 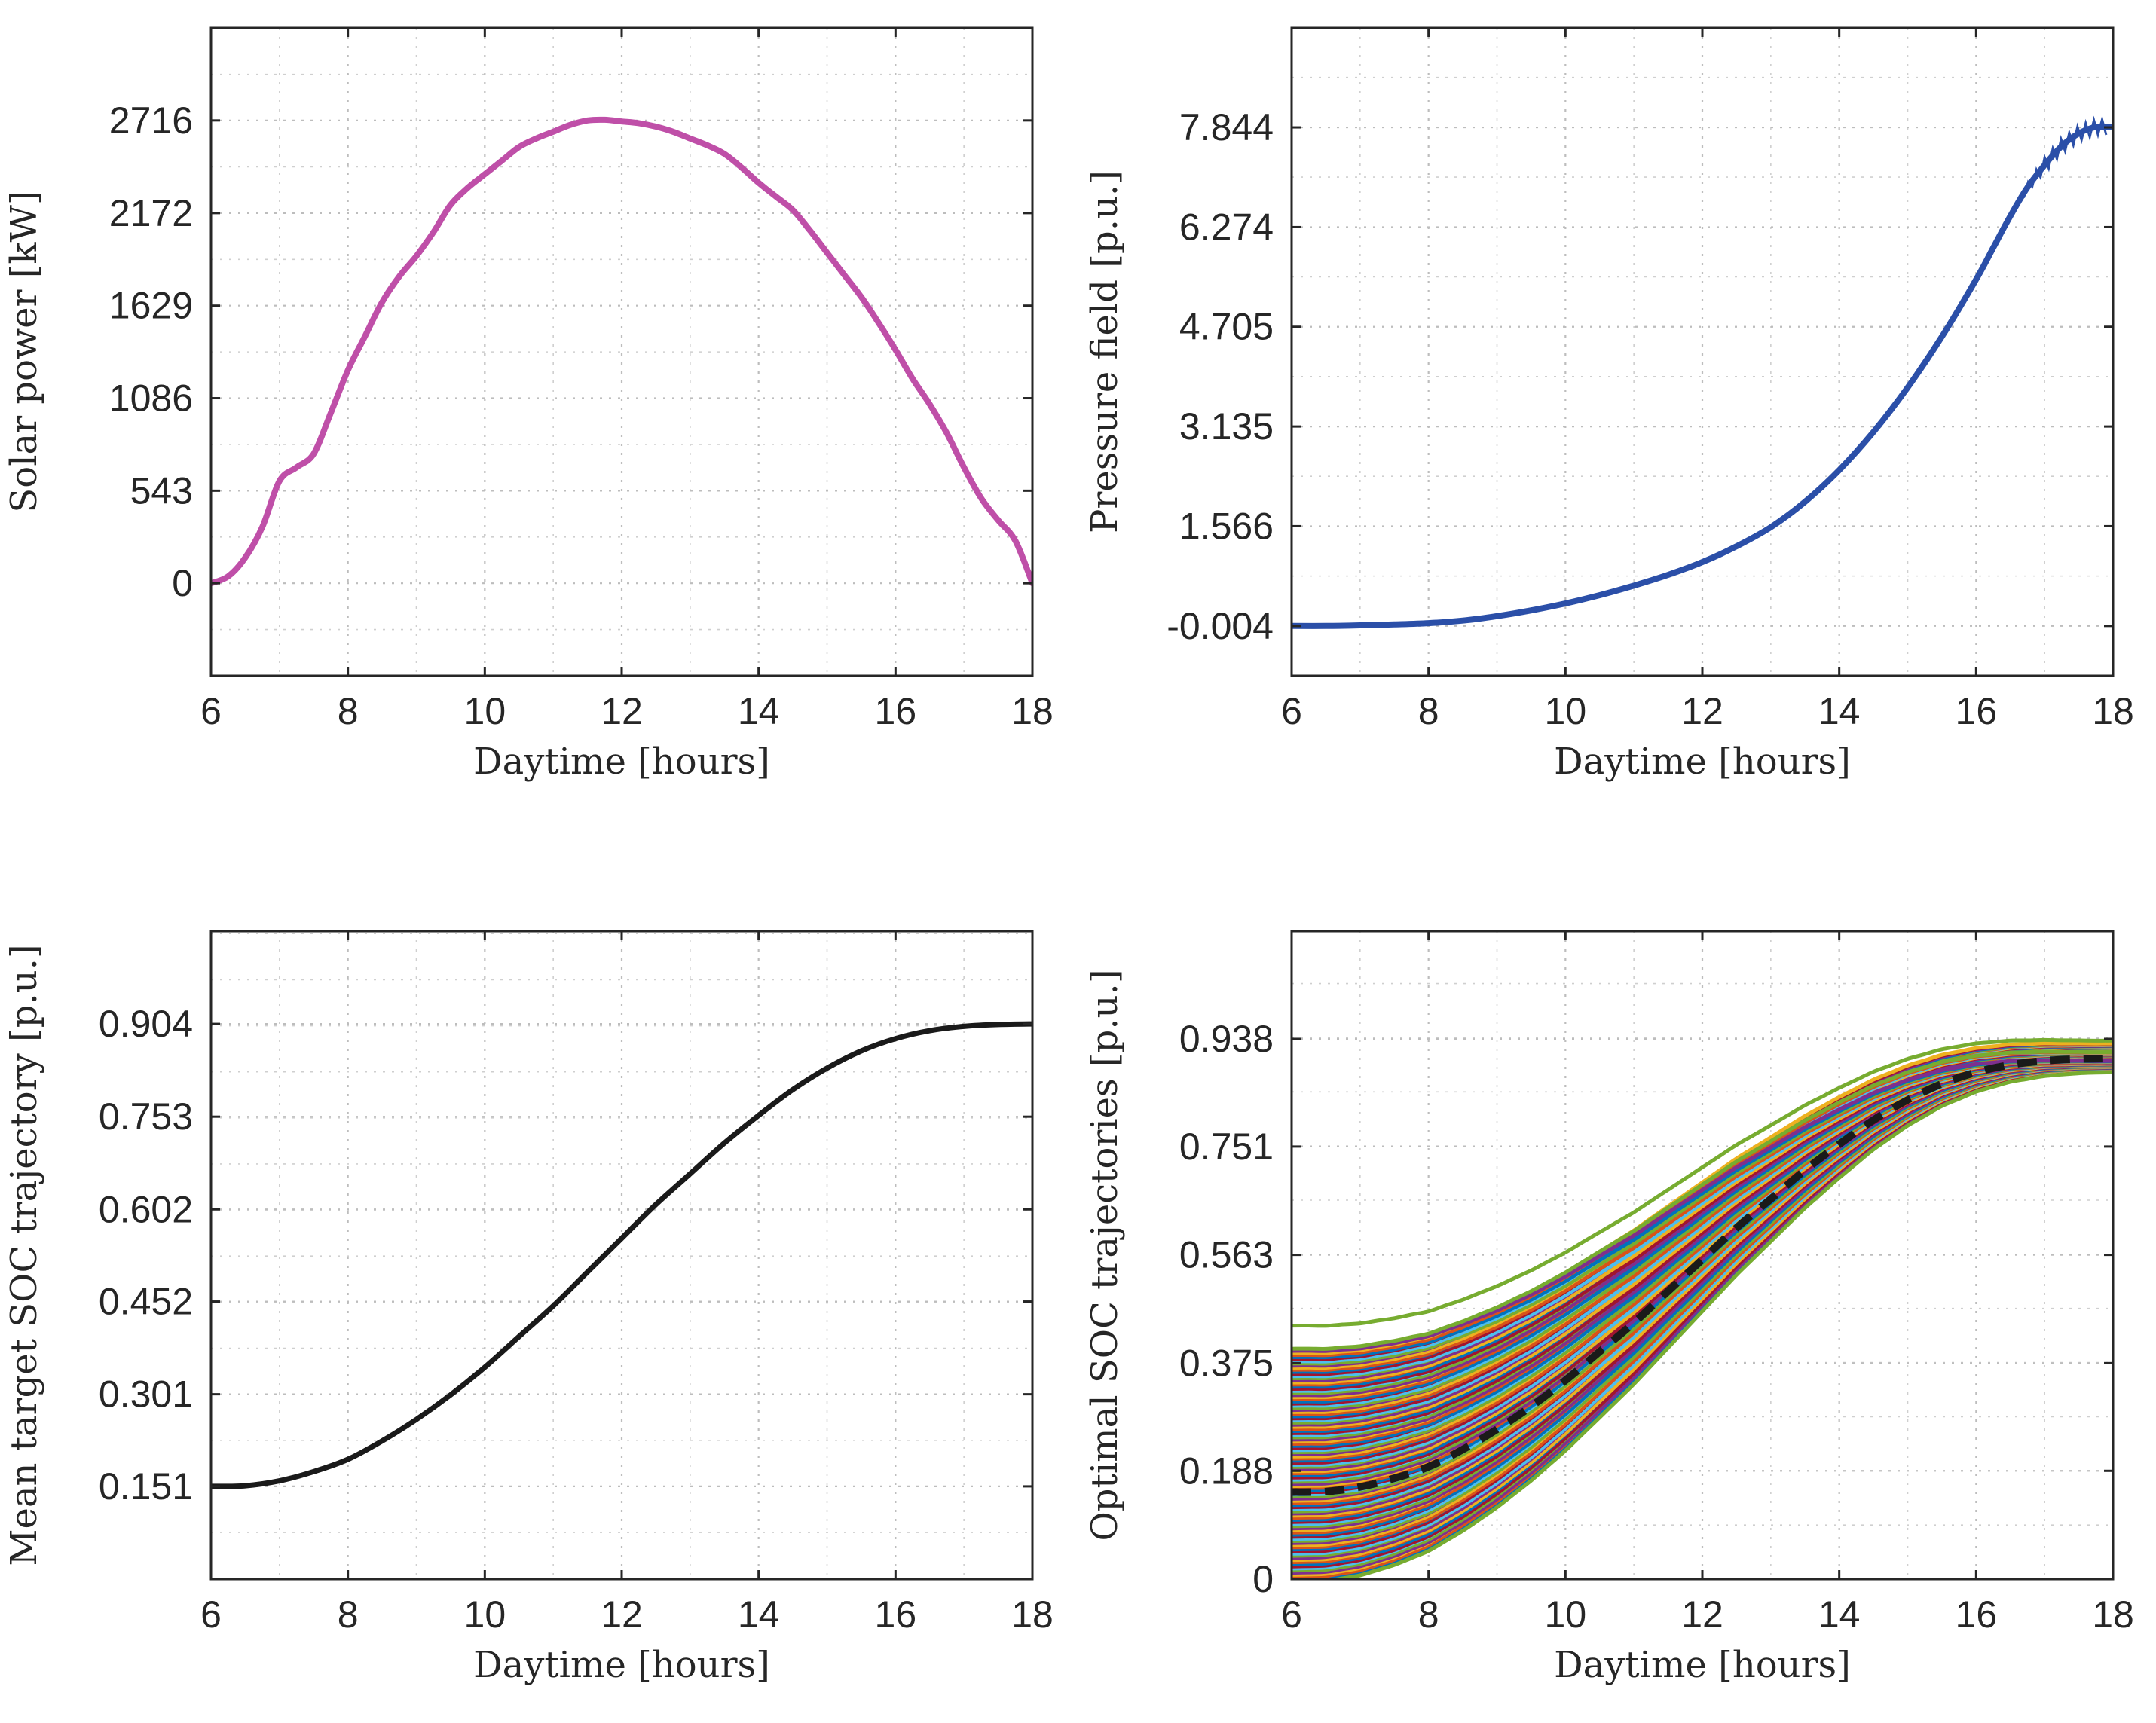 I want to click on y-tick-label: 1.566, so click(x=1226, y=526).